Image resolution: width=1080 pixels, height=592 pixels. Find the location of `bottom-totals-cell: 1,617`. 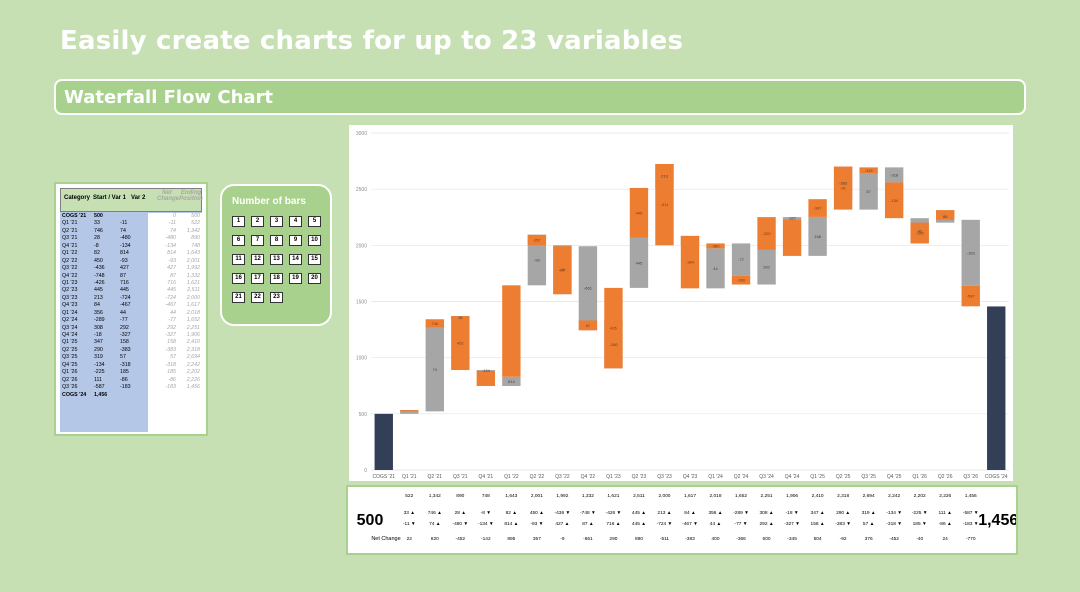

bottom-totals-cell: 1,617 is located at coordinates (690, 496).